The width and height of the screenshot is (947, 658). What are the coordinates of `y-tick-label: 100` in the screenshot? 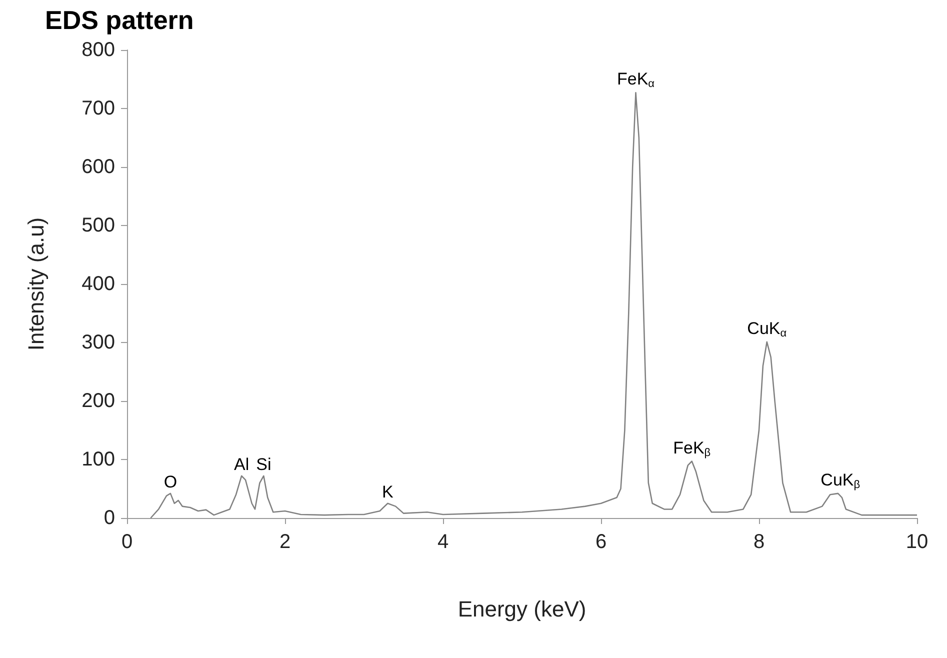 It's located at (98, 459).